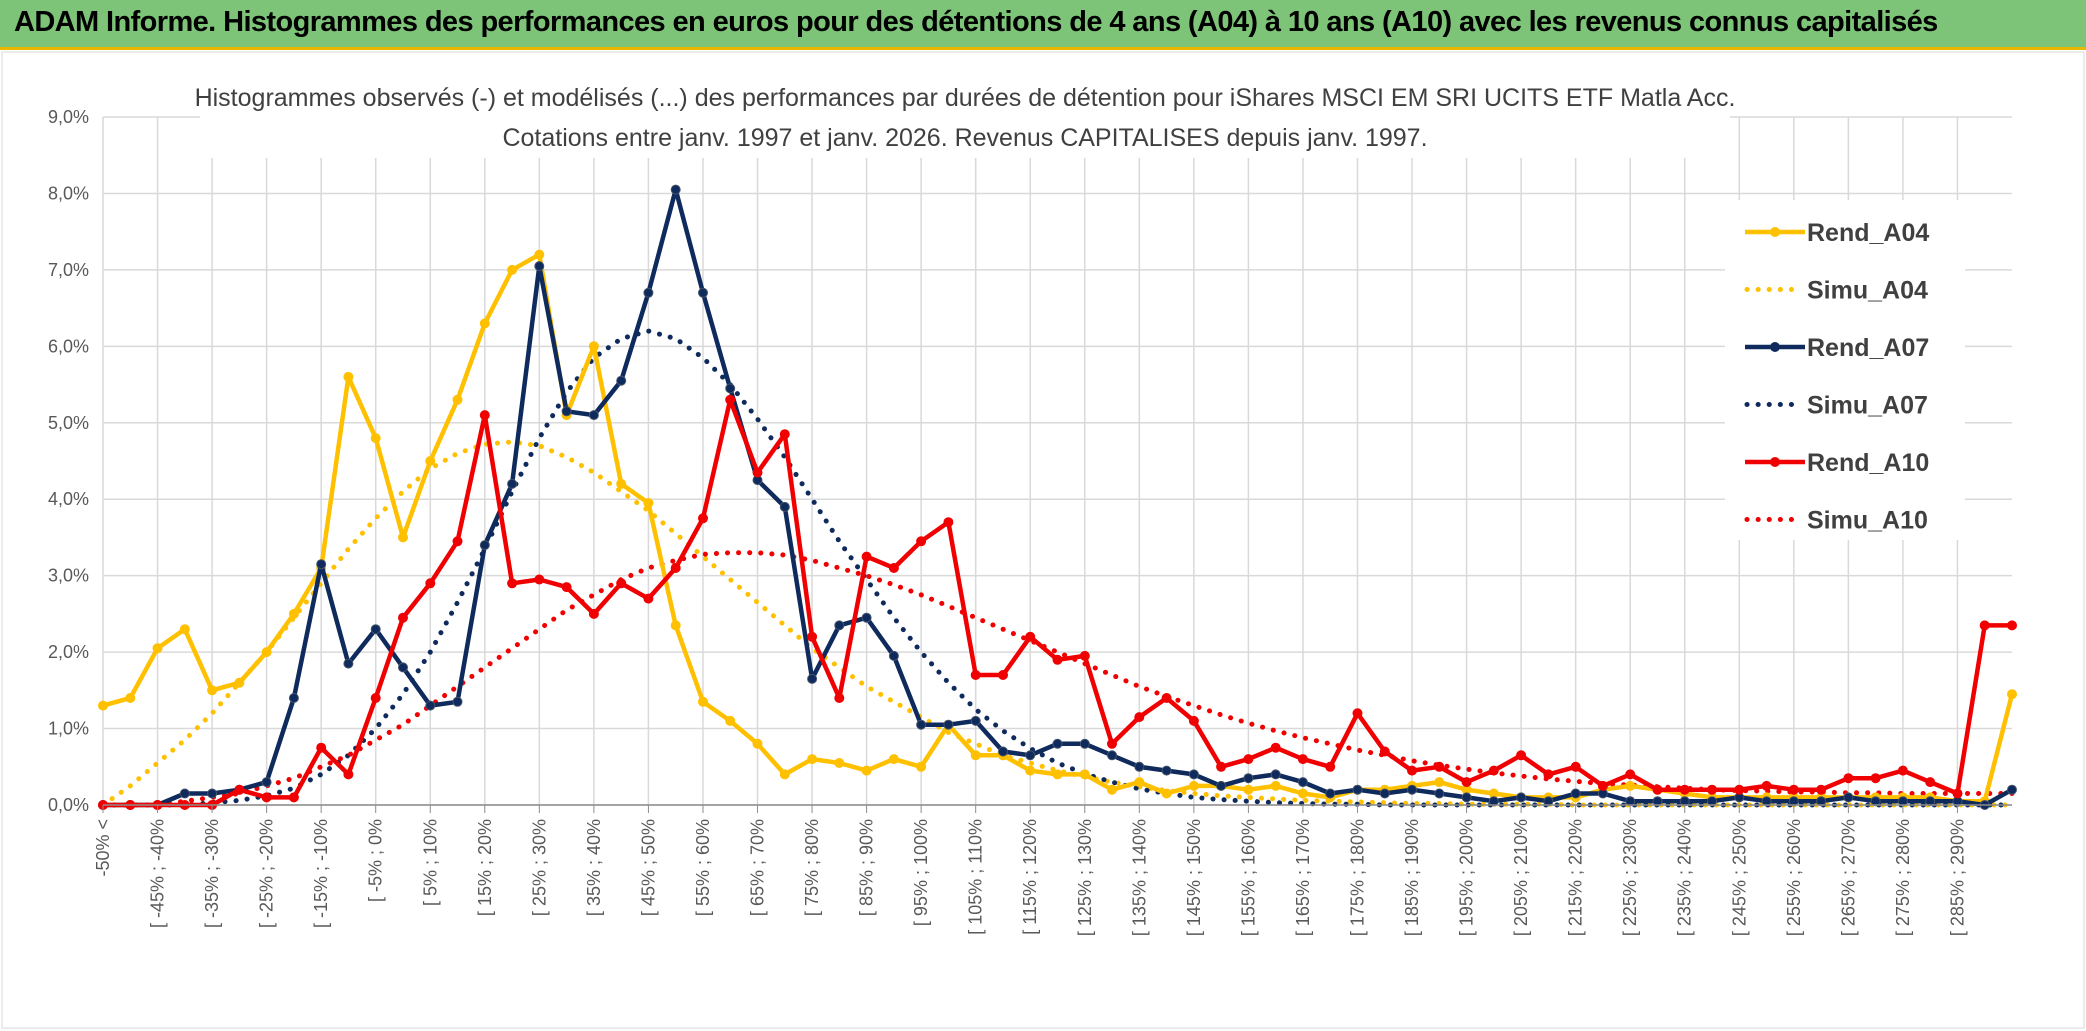 This screenshot has height=1031, width=2086. I want to click on y-tick-label: 0,0%, so click(68, 805).